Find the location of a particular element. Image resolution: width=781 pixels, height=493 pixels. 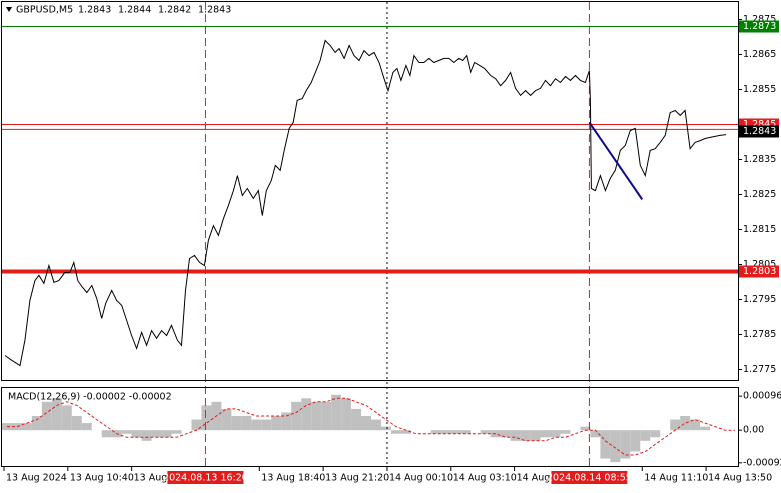

x-tick-label: 14 Aug 03:10 is located at coordinates (485, 478).